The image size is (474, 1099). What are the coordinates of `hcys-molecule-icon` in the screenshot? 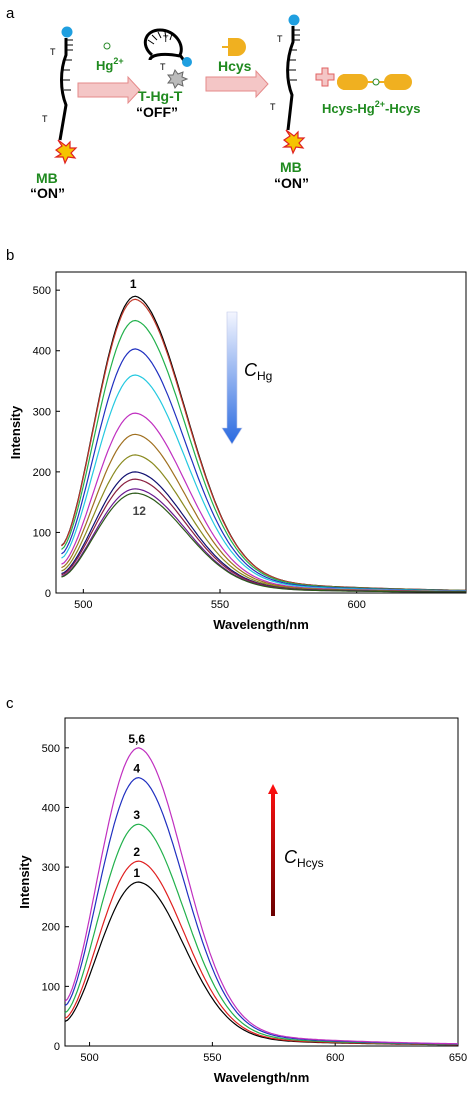 It's located at (237, 47).